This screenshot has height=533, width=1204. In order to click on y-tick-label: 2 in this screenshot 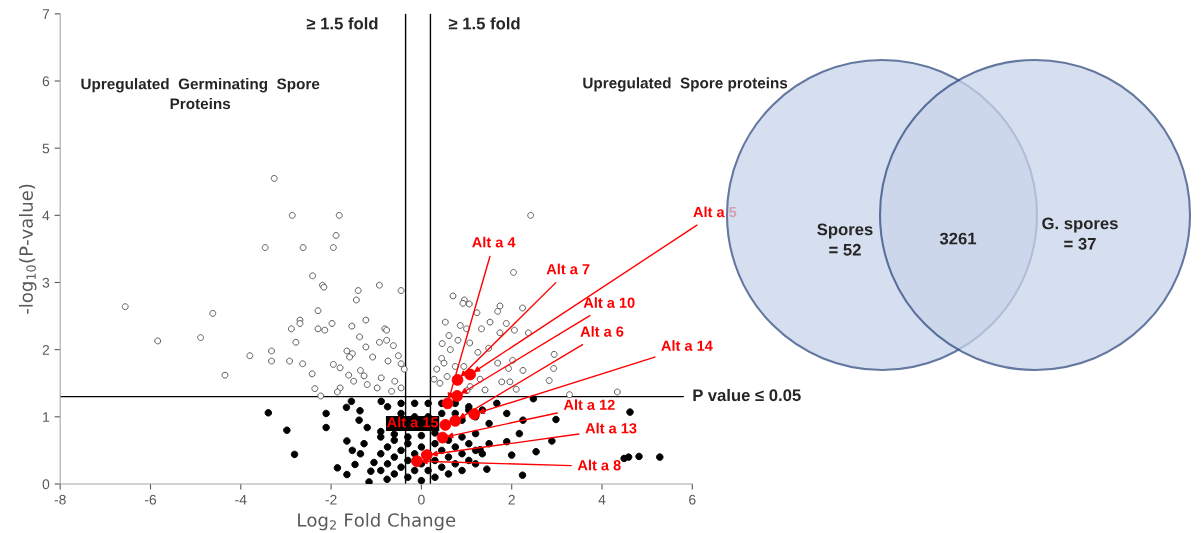, I will do `click(46, 349)`.